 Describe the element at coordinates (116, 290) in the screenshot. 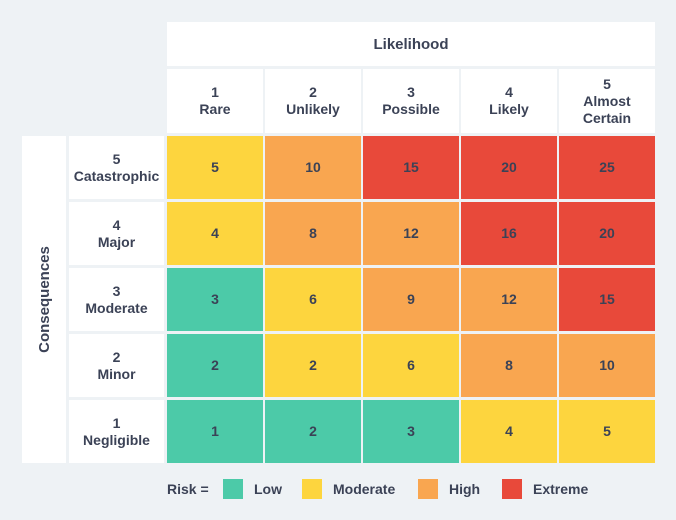

I see `row-number: 3` at that location.